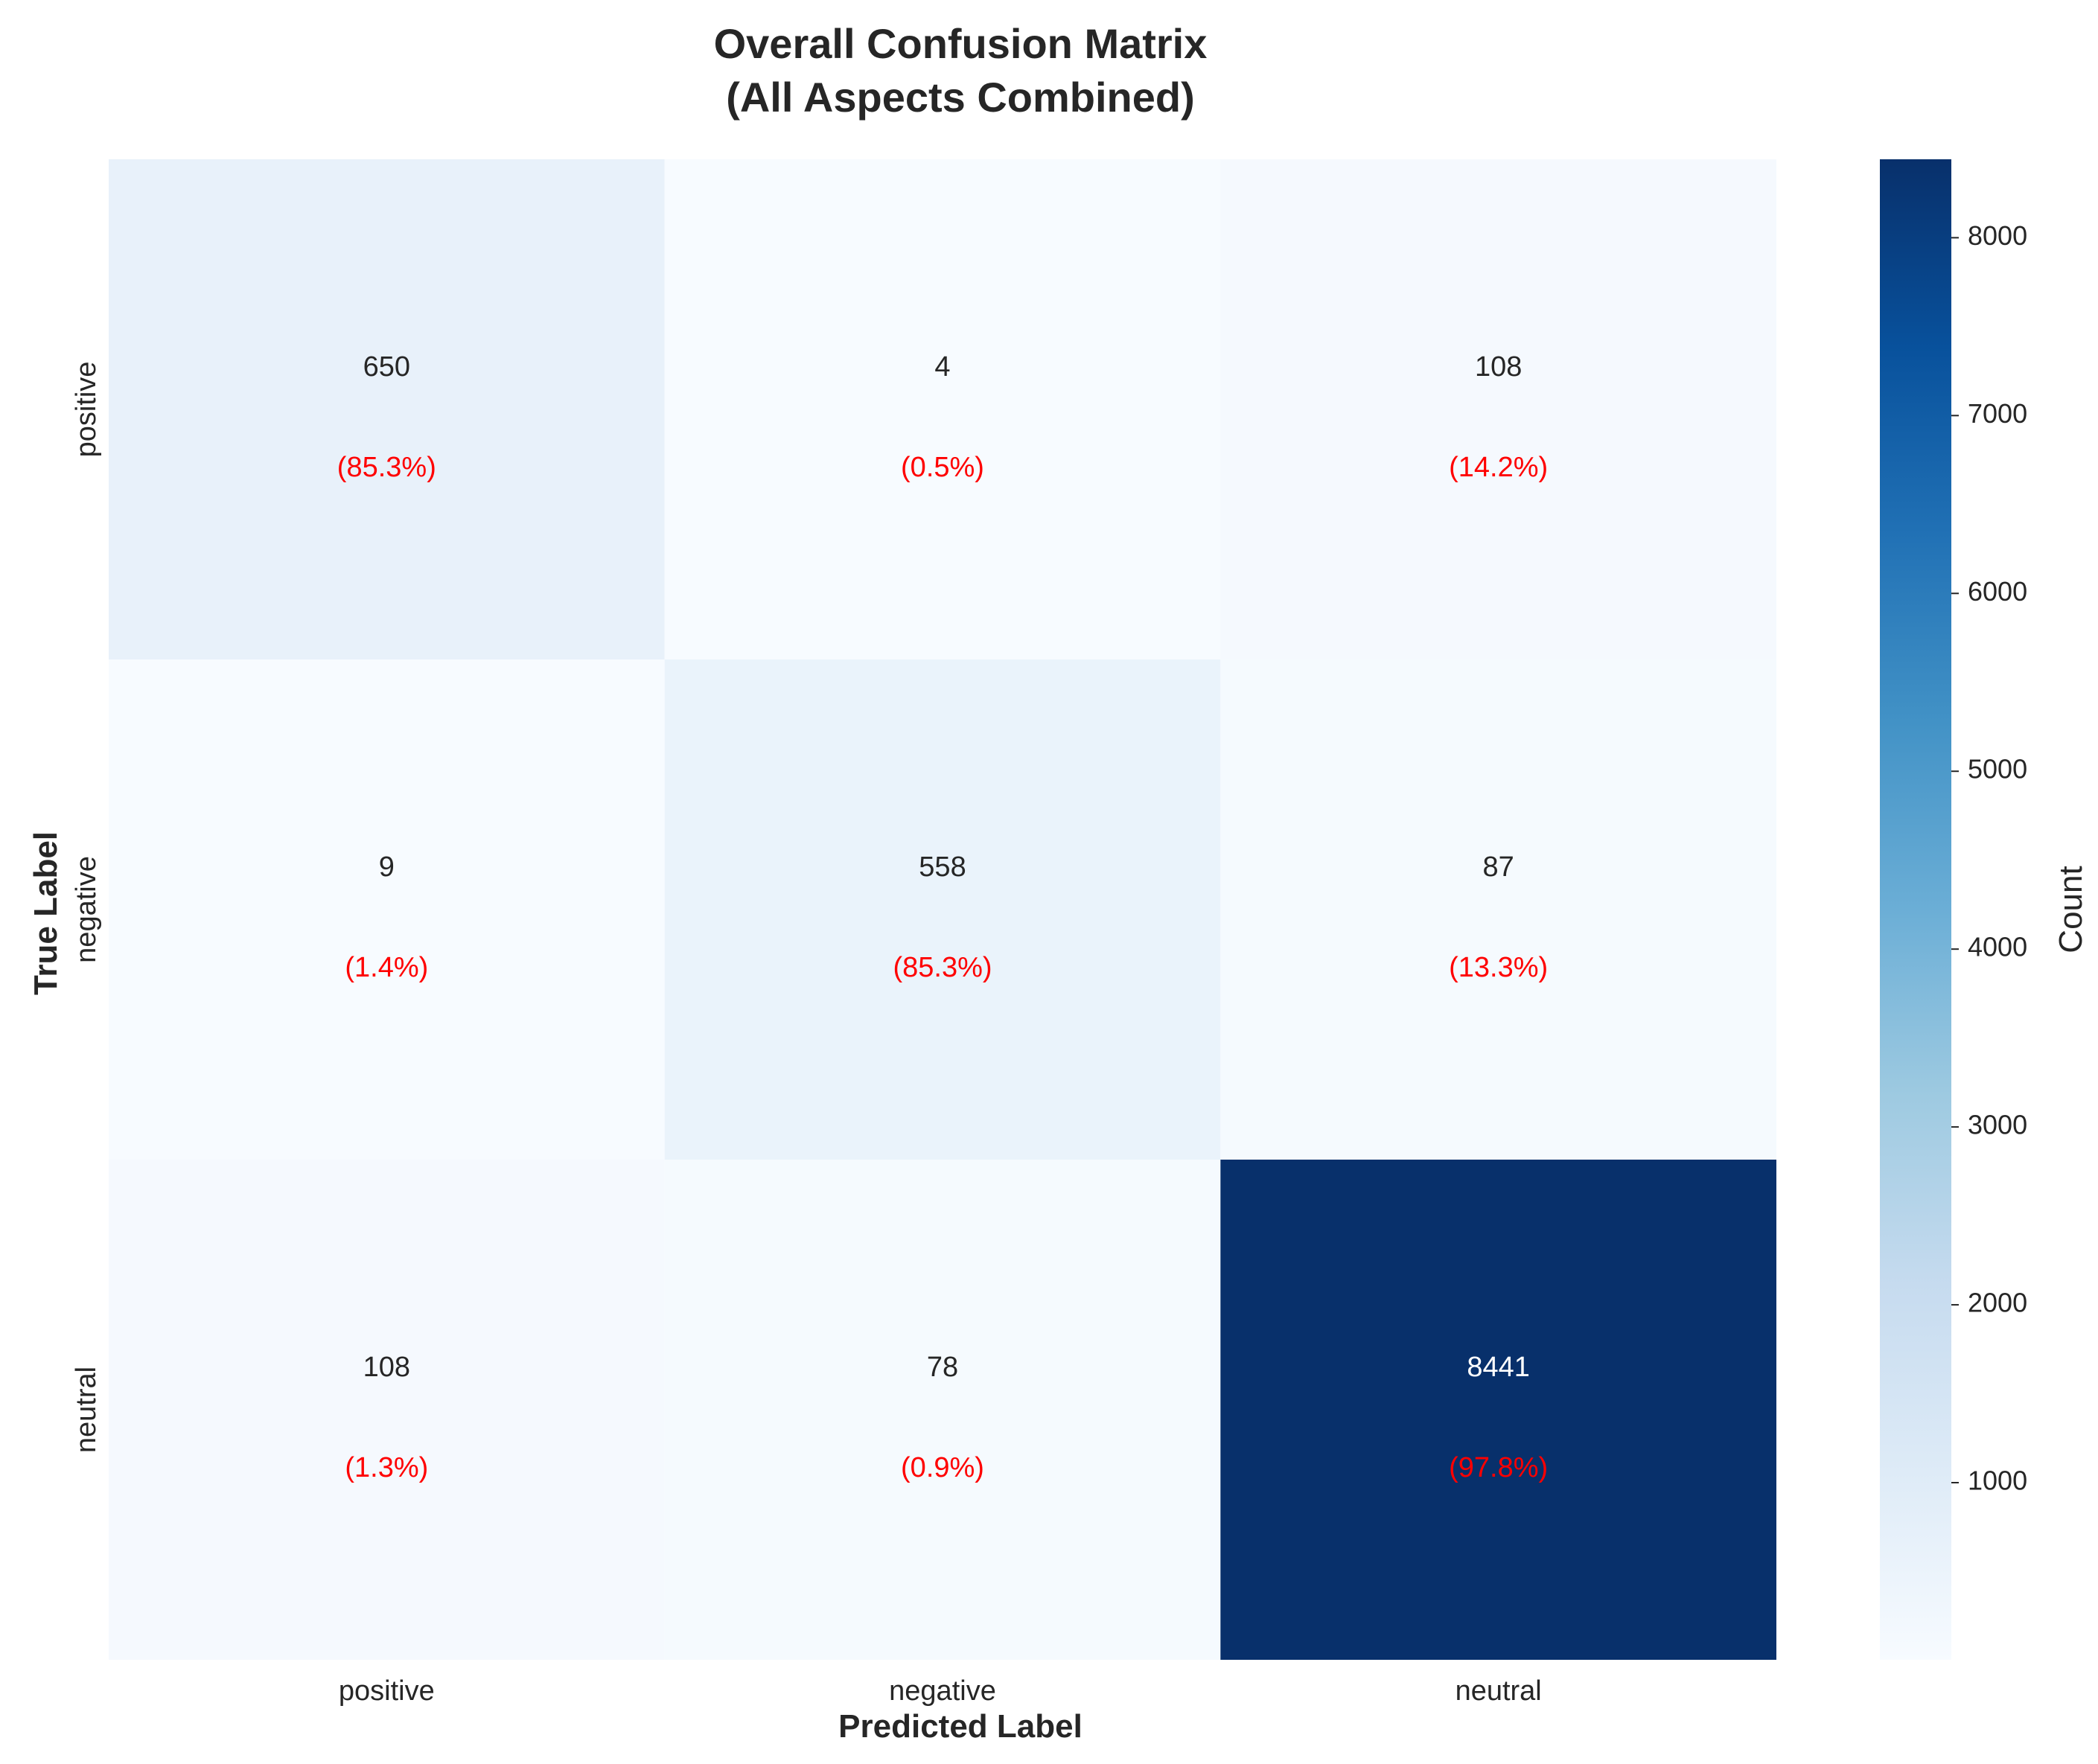 The image size is (2098, 1764). What do you see at coordinates (1997, 1481) in the screenshot?
I see `colorbar-tick-label: 1000` at bounding box center [1997, 1481].